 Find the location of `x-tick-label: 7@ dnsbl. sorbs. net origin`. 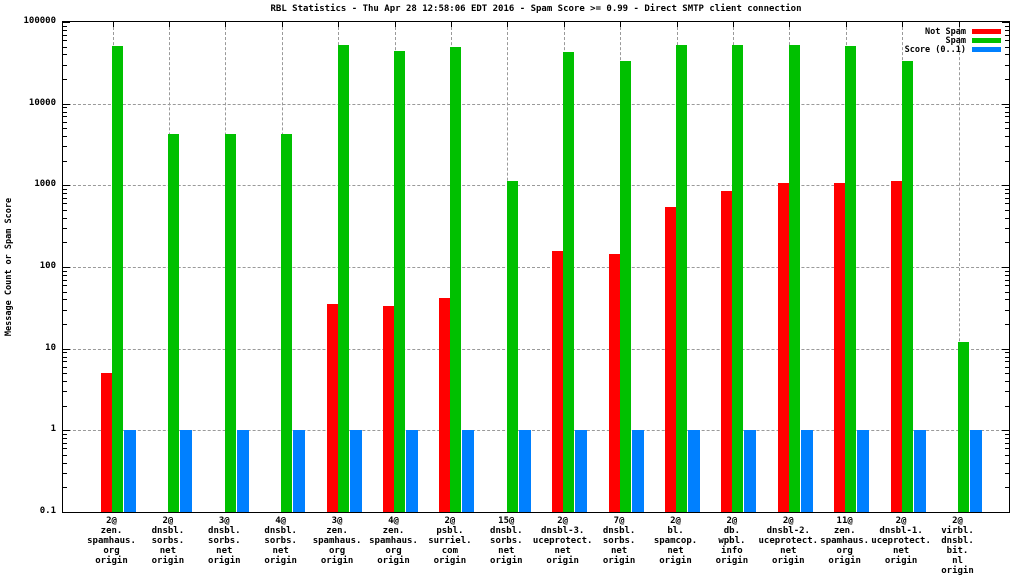

x-tick-label: 7@ dnsbl. sorbs. net origin is located at coordinates (619, 541).